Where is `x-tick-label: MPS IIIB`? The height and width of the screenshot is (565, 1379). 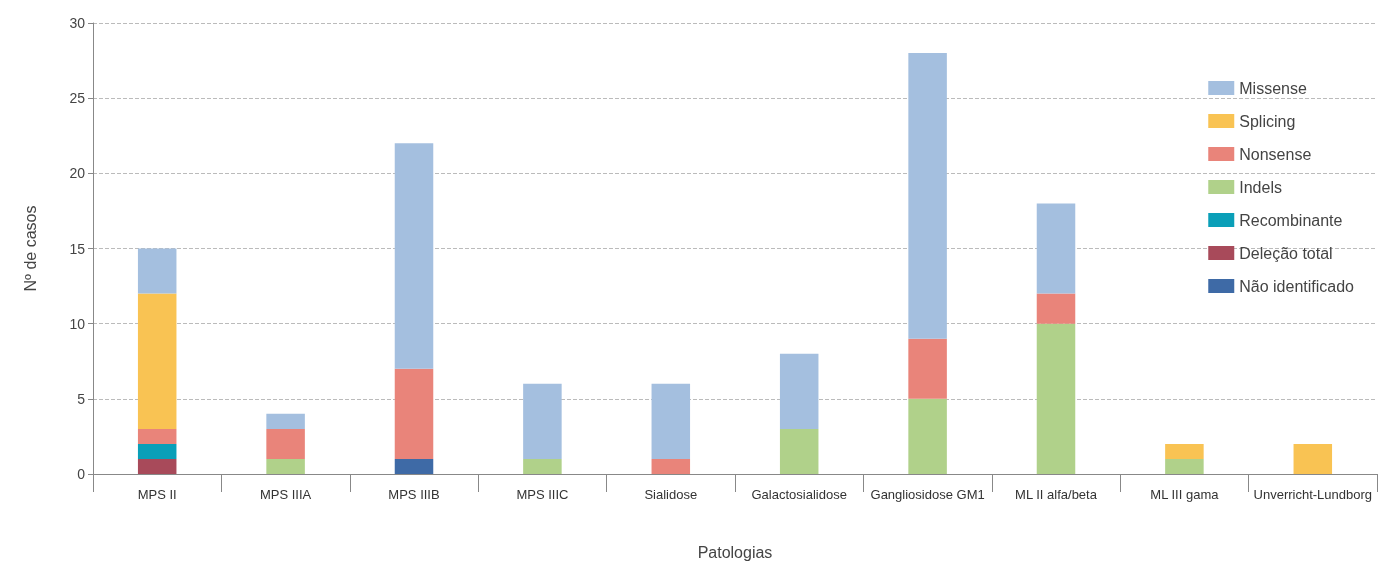
x-tick-label: MPS IIIB is located at coordinates (414, 494).